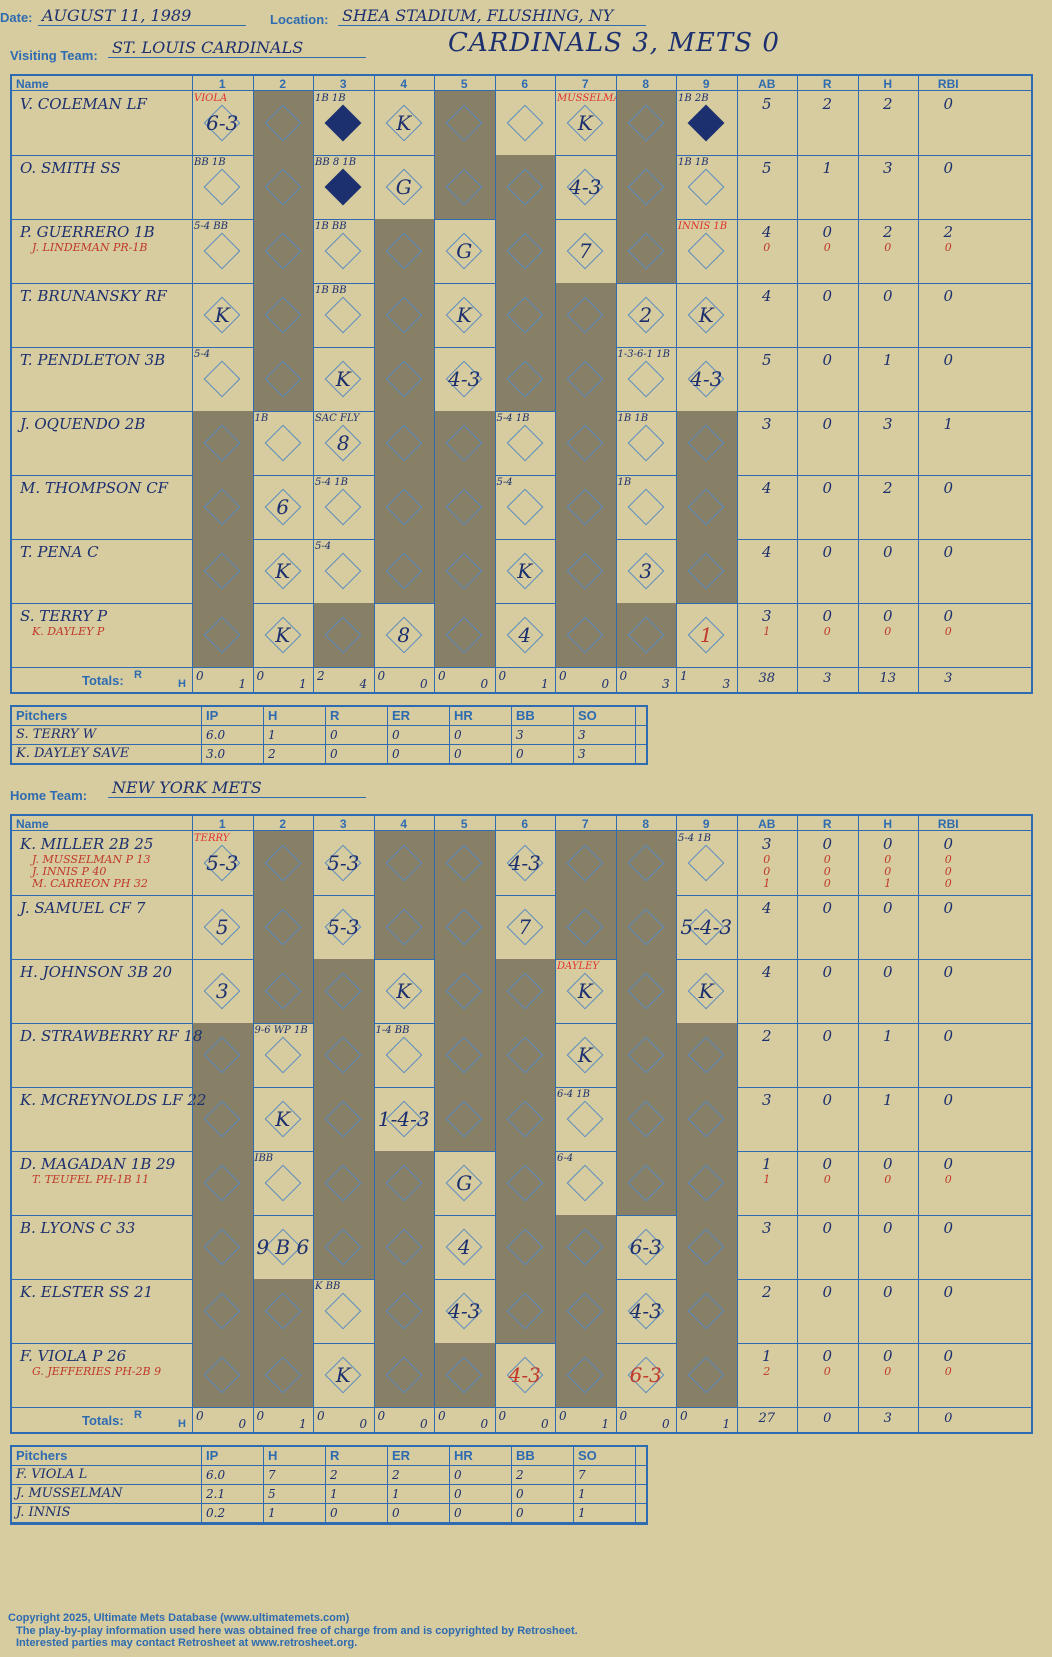 The height and width of the screenshot is (1657, 1052). I want to click on home-stat-rbi: 0, so click(948, 908).